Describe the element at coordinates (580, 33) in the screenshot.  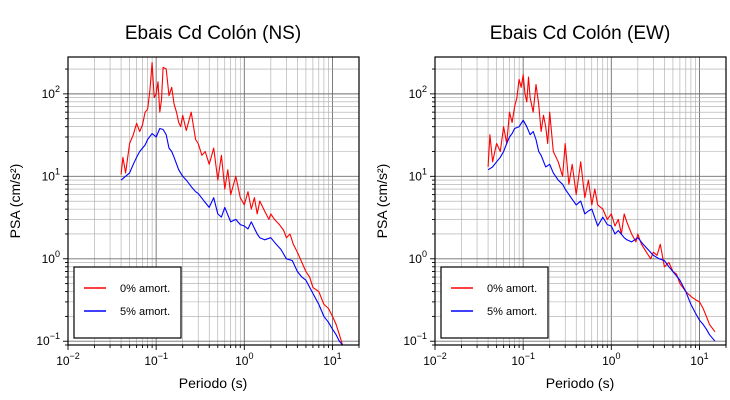
I see `chart-title: Ebais Cd Colón (EW)` at that location.